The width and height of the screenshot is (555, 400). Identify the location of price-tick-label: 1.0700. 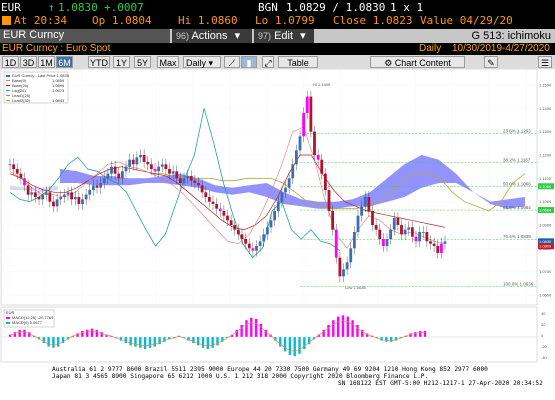
(545, 271).